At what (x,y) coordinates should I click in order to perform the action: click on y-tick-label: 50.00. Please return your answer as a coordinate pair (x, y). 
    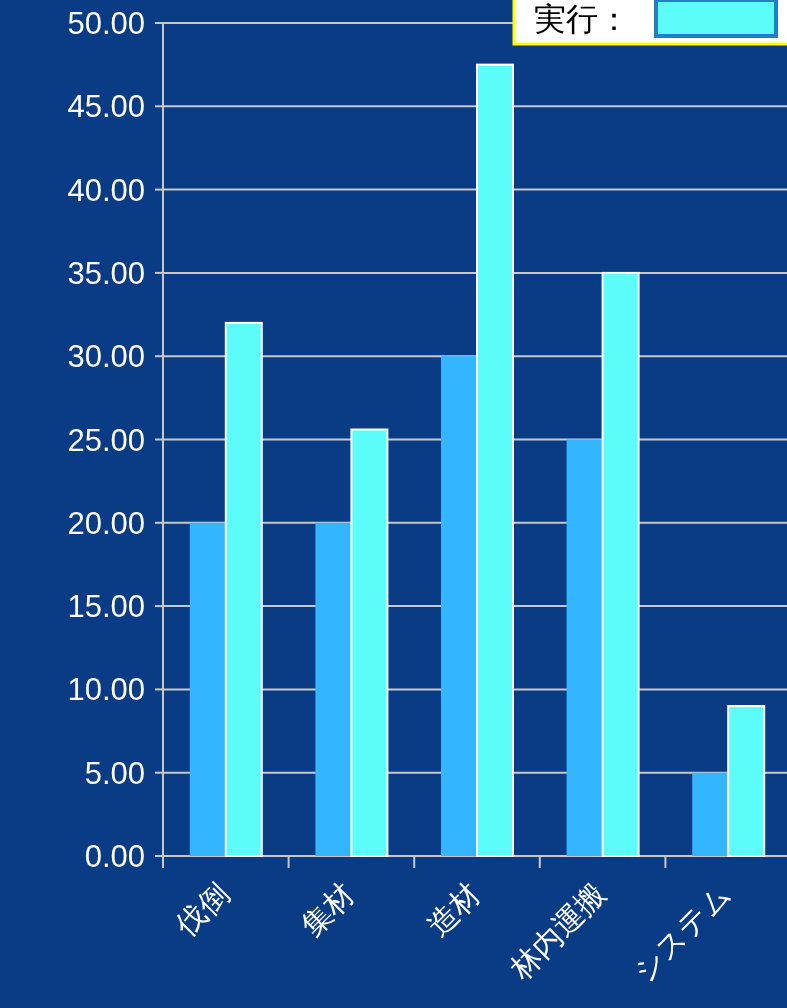
    Looking at the image, I should click on (106, 23).